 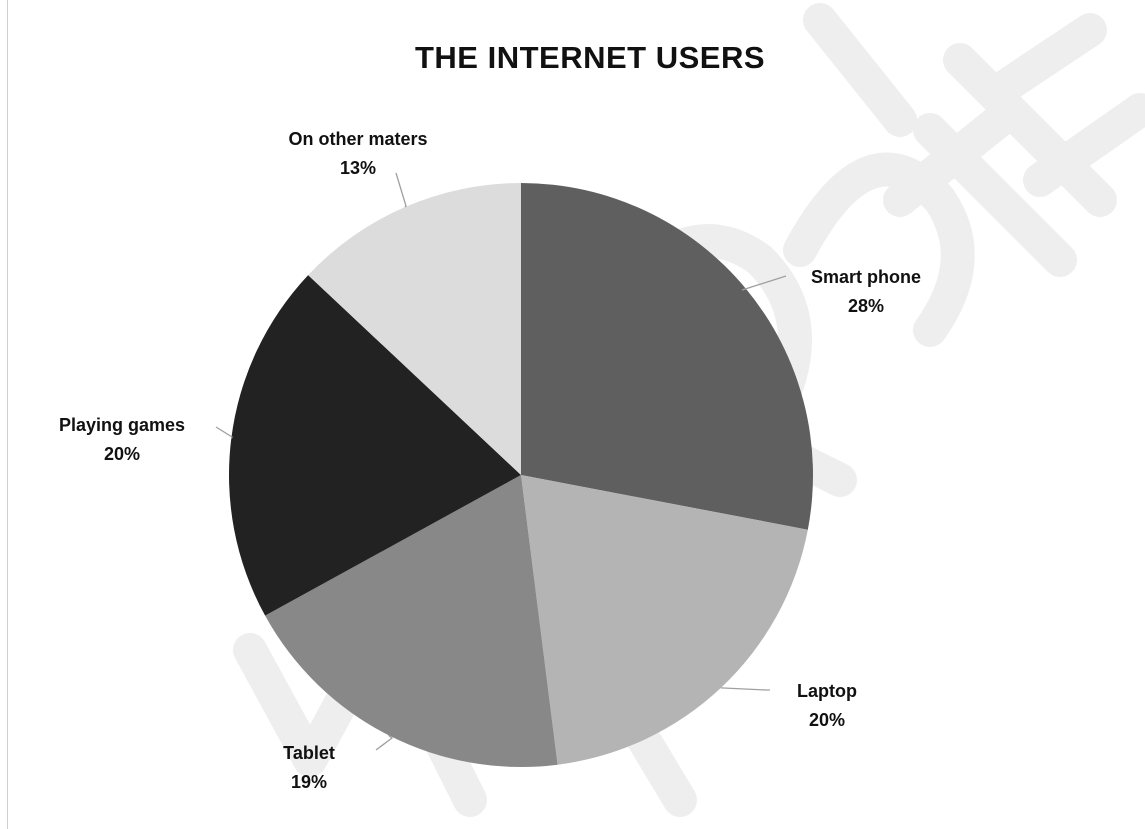 What do you see at coordinates (122, 439) in the screenshot?
I see `slice-label: Playing games 20%` at bounding box center [122, 439].